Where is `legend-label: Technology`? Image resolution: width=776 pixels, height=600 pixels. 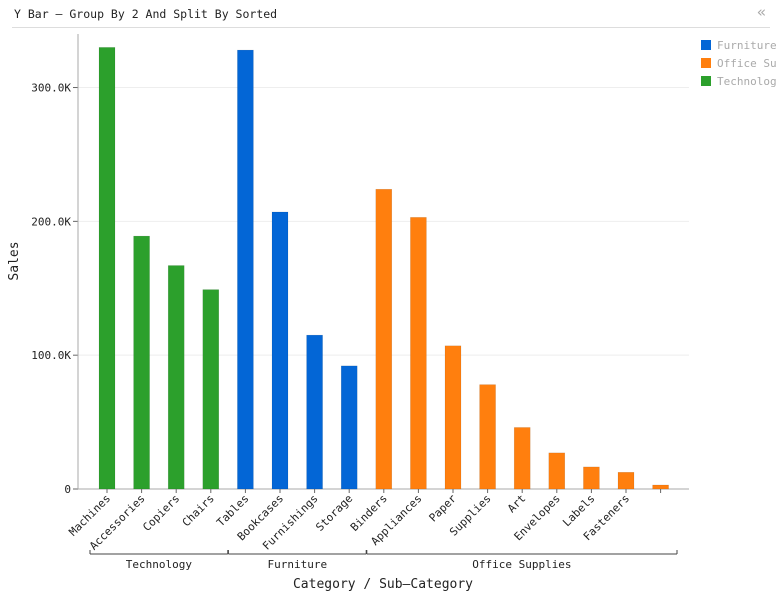
legend-label: Technology is located at coordinates (746, 81).